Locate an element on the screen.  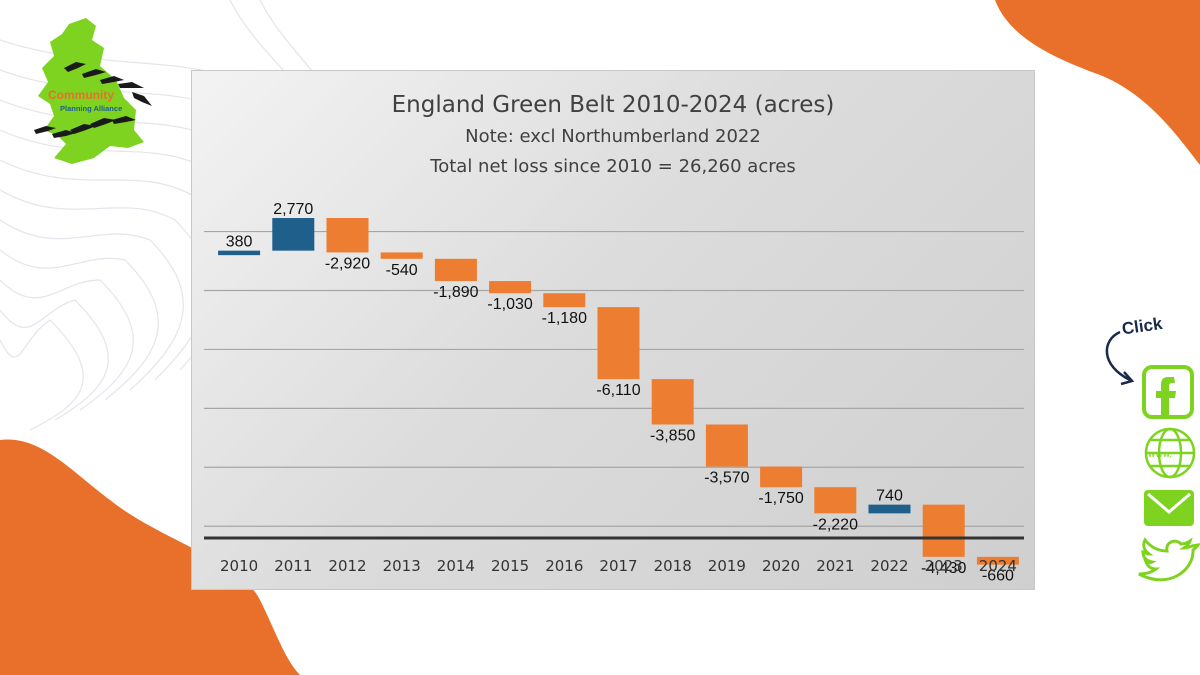
logo-text-community: Community is located at coordinates (81, 95).